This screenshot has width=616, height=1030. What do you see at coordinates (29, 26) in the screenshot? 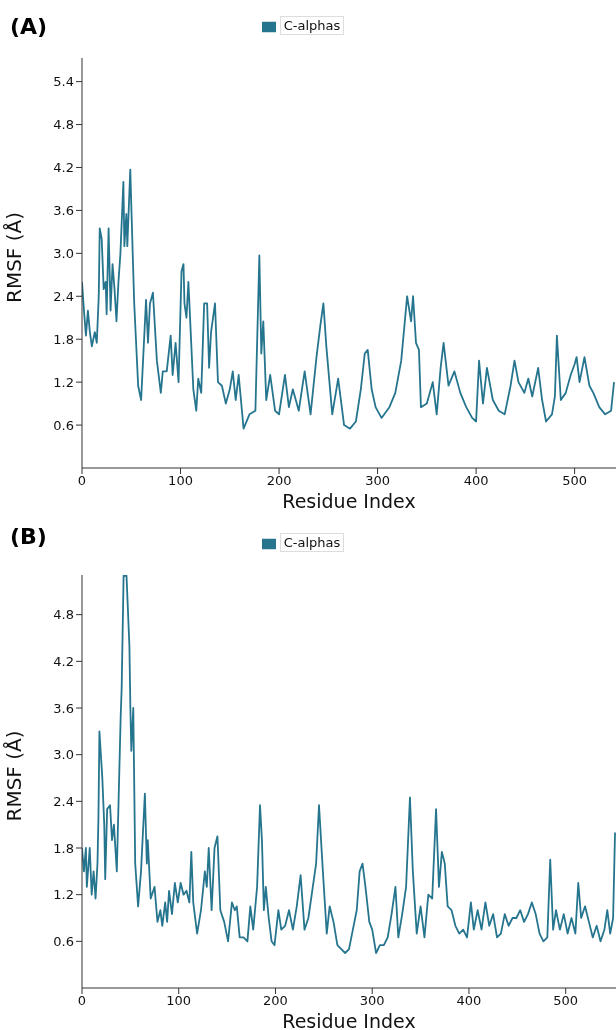
I see `chart-title: (A)` at bounding box center [29, 26].